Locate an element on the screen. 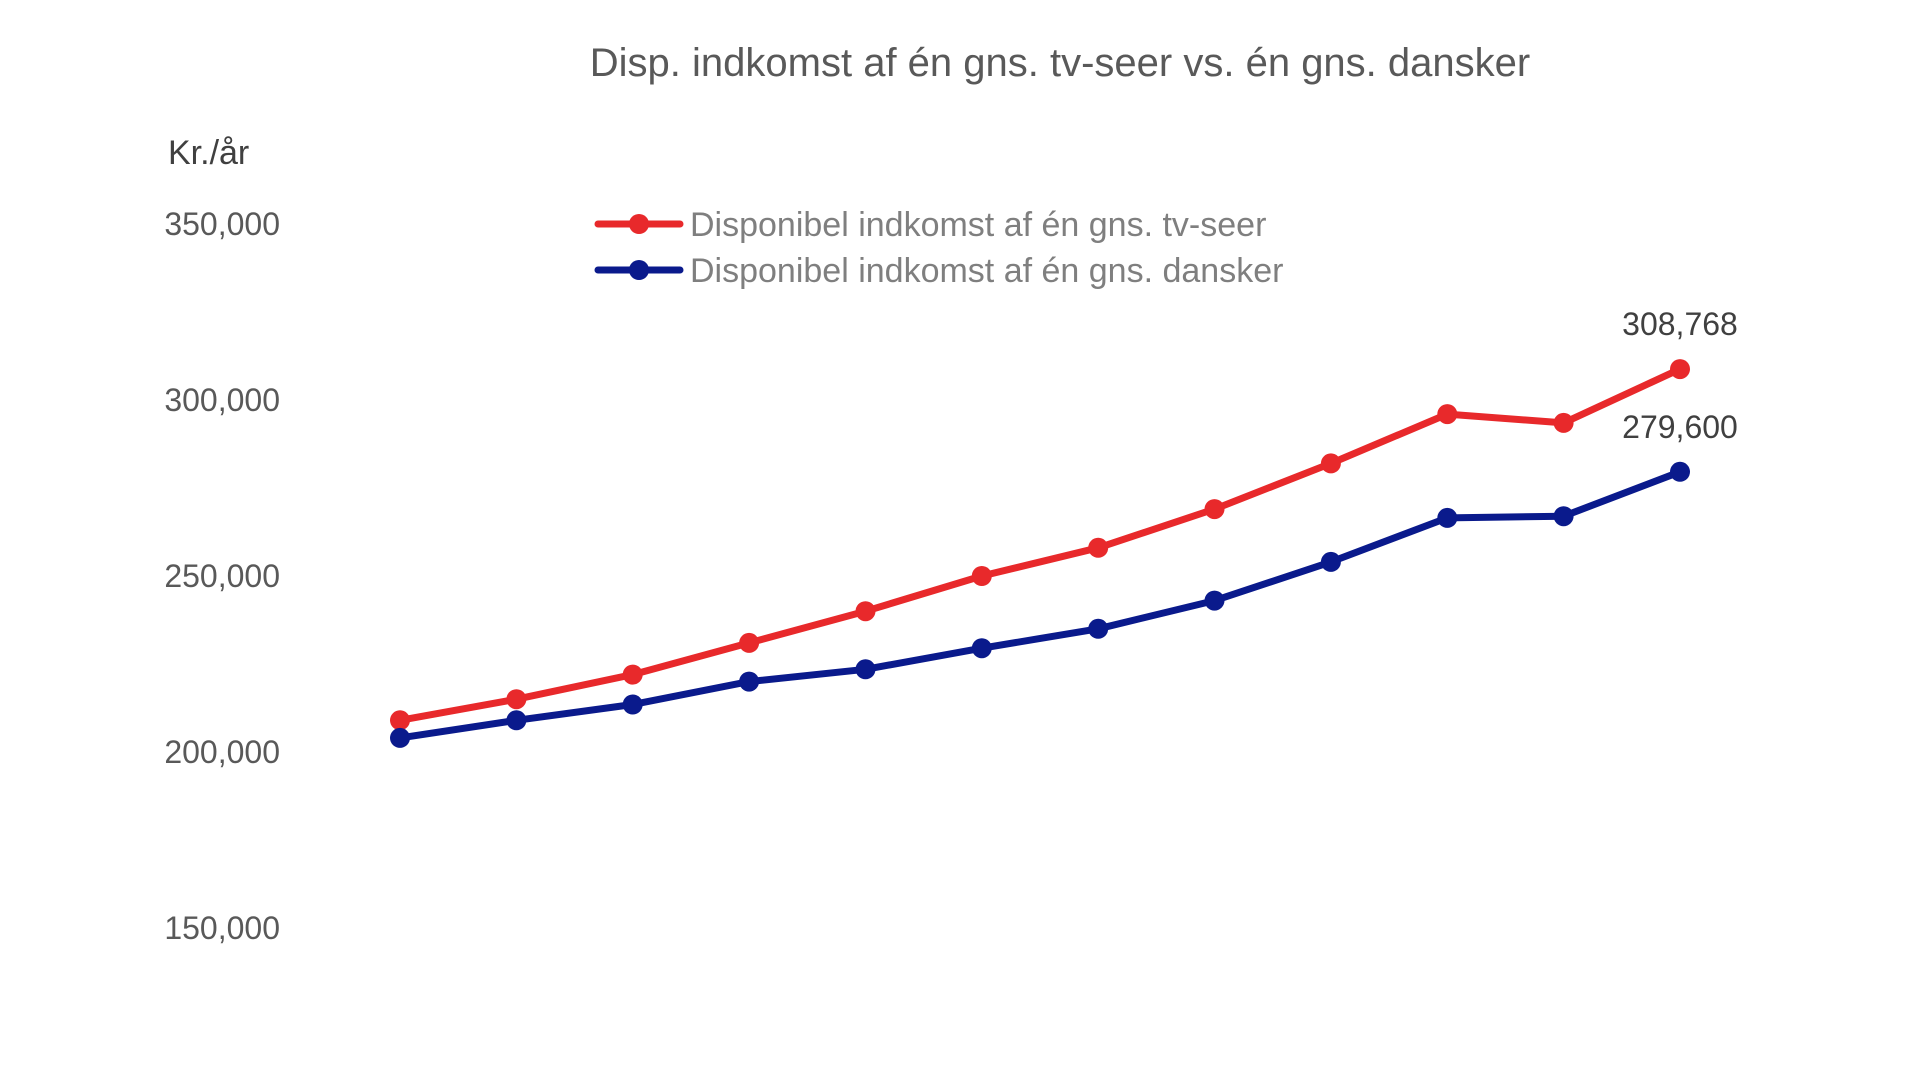 This screenshot has width=1920, height=1080. y-tick-label: 200,000 is located at coordinates (222, 752).